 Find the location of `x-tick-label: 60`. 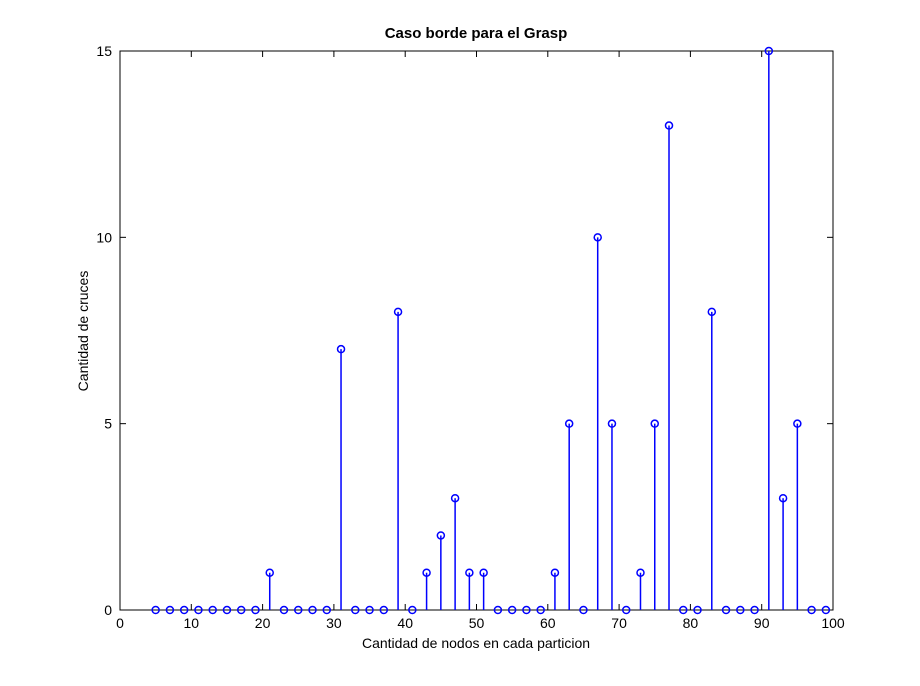

x-tick-label: 60 is located at coordinates (548, 623).